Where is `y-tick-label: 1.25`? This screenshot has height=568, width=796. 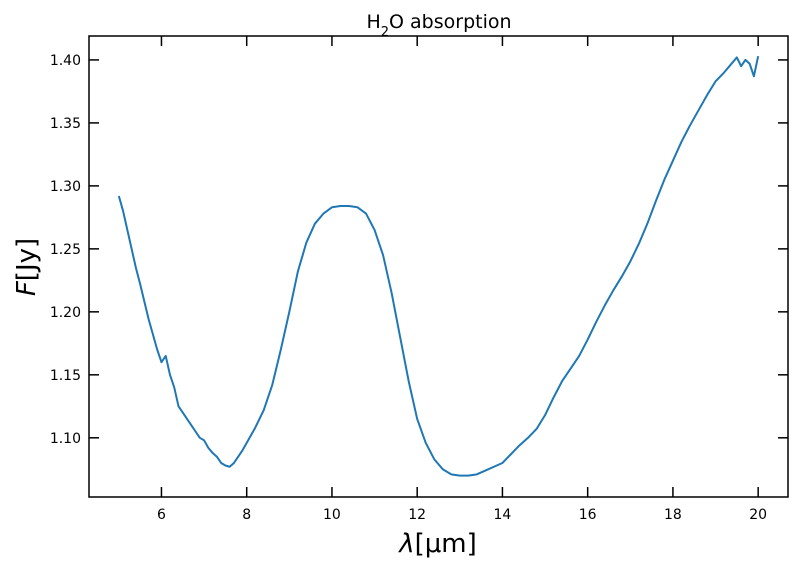 y-tick-label: 1.25 is located at coordinates (65, 250).